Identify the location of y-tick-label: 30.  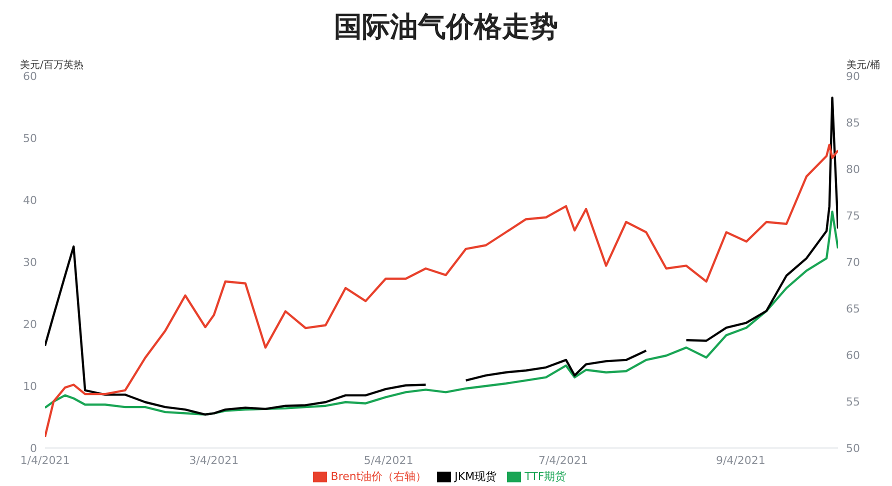
(30, 262).